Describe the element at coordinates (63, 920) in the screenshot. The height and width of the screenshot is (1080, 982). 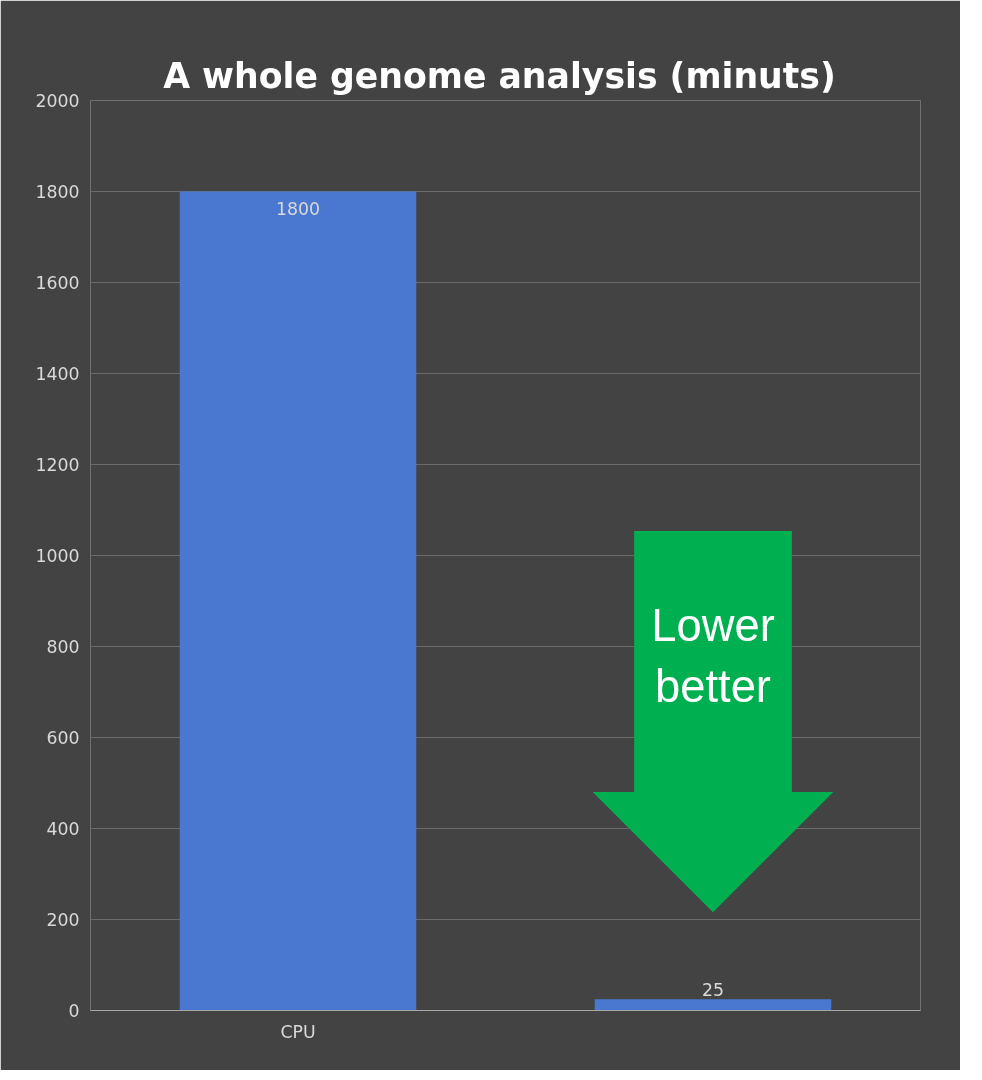
I see `y-tick-label: 200` at that location.